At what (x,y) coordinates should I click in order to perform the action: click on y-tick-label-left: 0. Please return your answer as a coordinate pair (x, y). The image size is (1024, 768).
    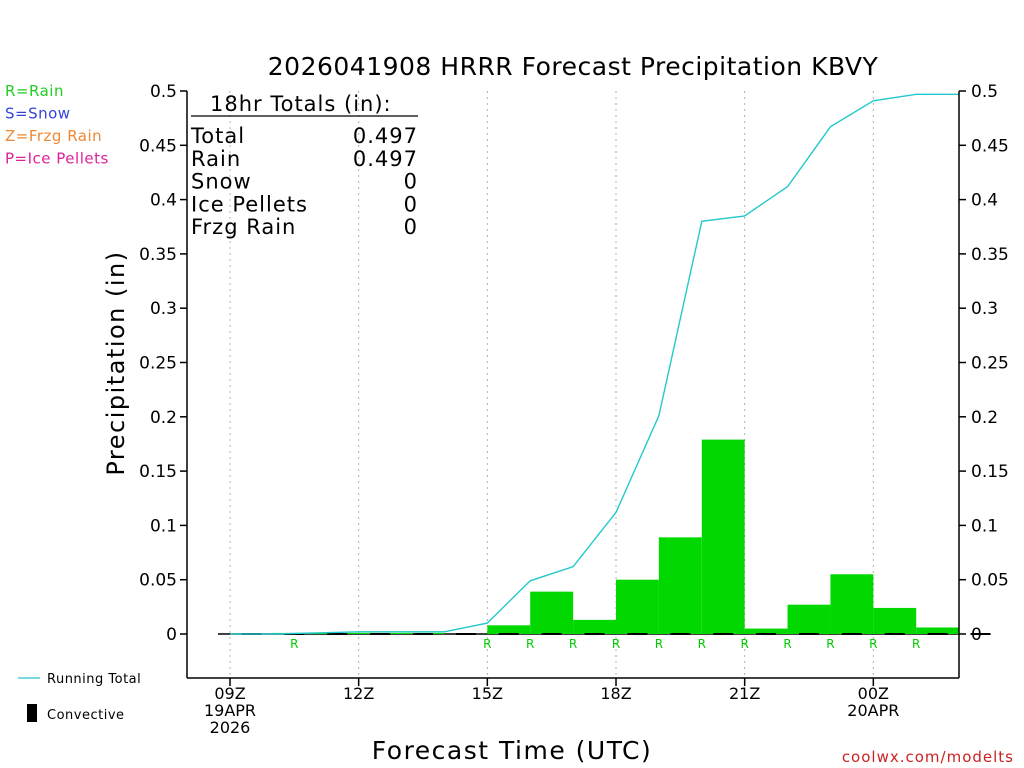
    Looking at the image, I should click on (171, 635).